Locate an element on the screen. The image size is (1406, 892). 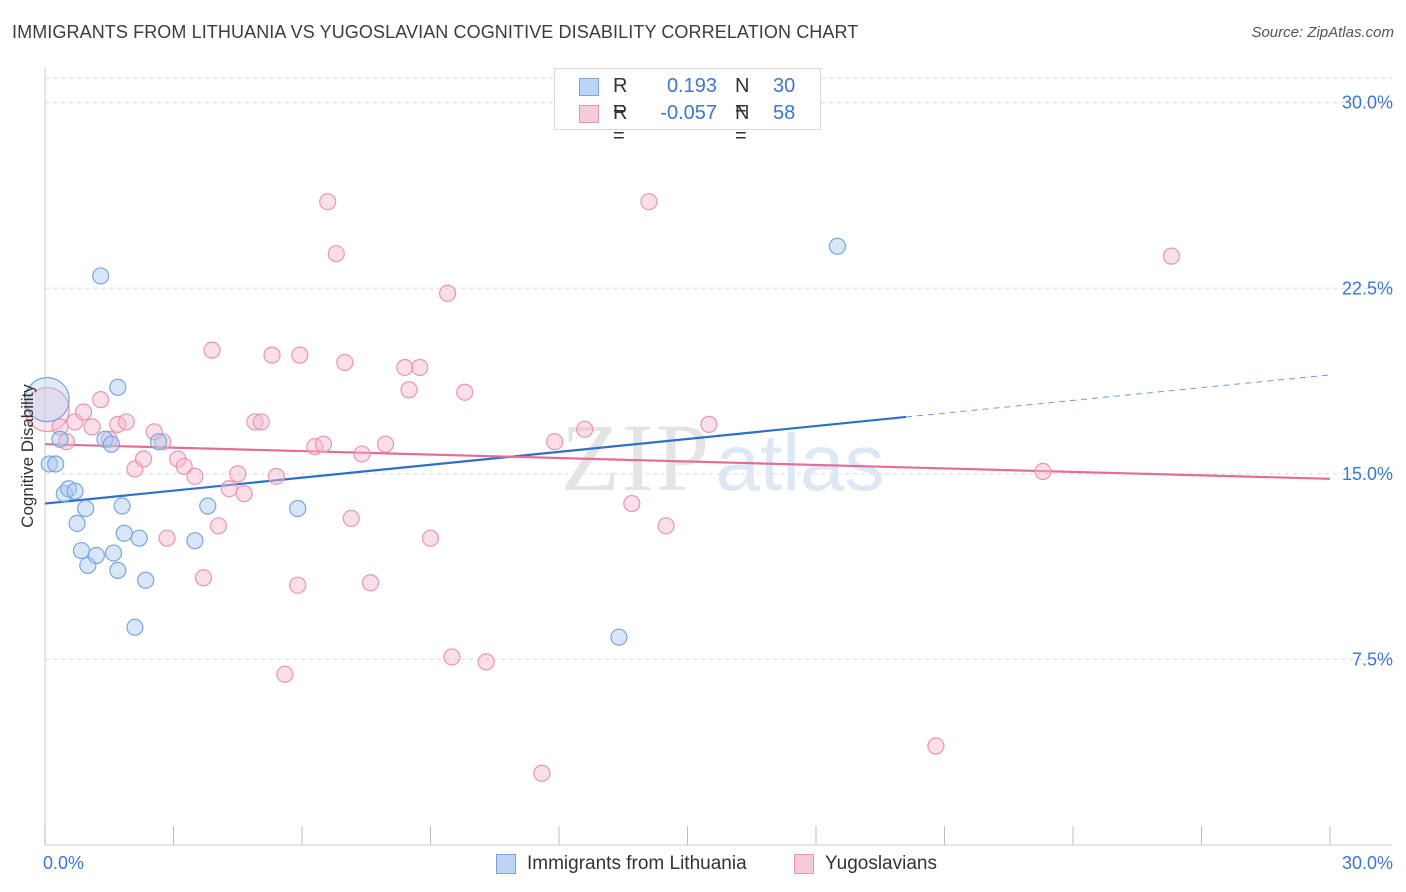
y-tick-label: 7.5% is located at coordinates (1372, 659).